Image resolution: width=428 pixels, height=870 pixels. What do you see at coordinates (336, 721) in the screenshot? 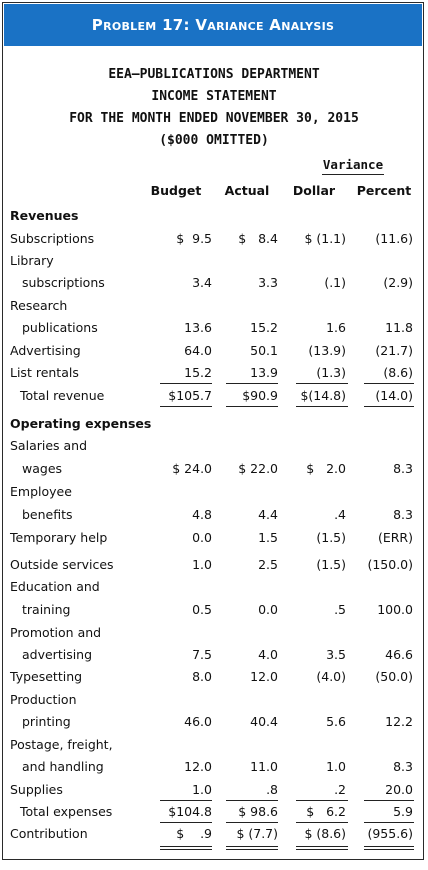
I see `cell-dollar: 5.6` at bounding box center [336, 721].